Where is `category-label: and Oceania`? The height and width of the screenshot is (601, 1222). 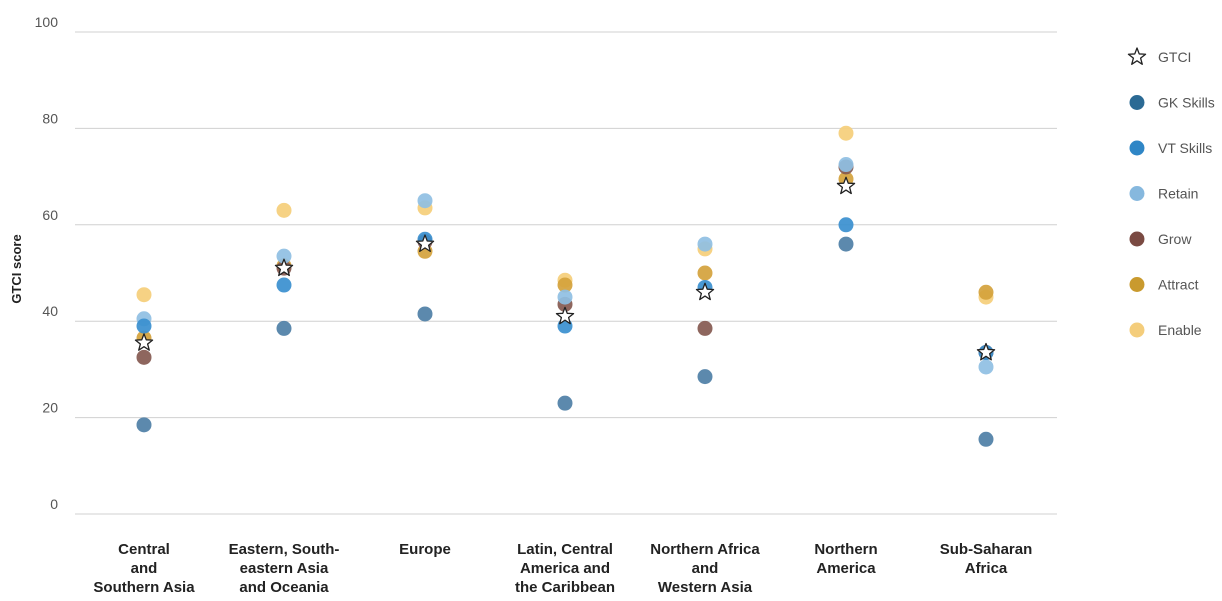
category-label: and Oceania is located at coordinates (284, 587).